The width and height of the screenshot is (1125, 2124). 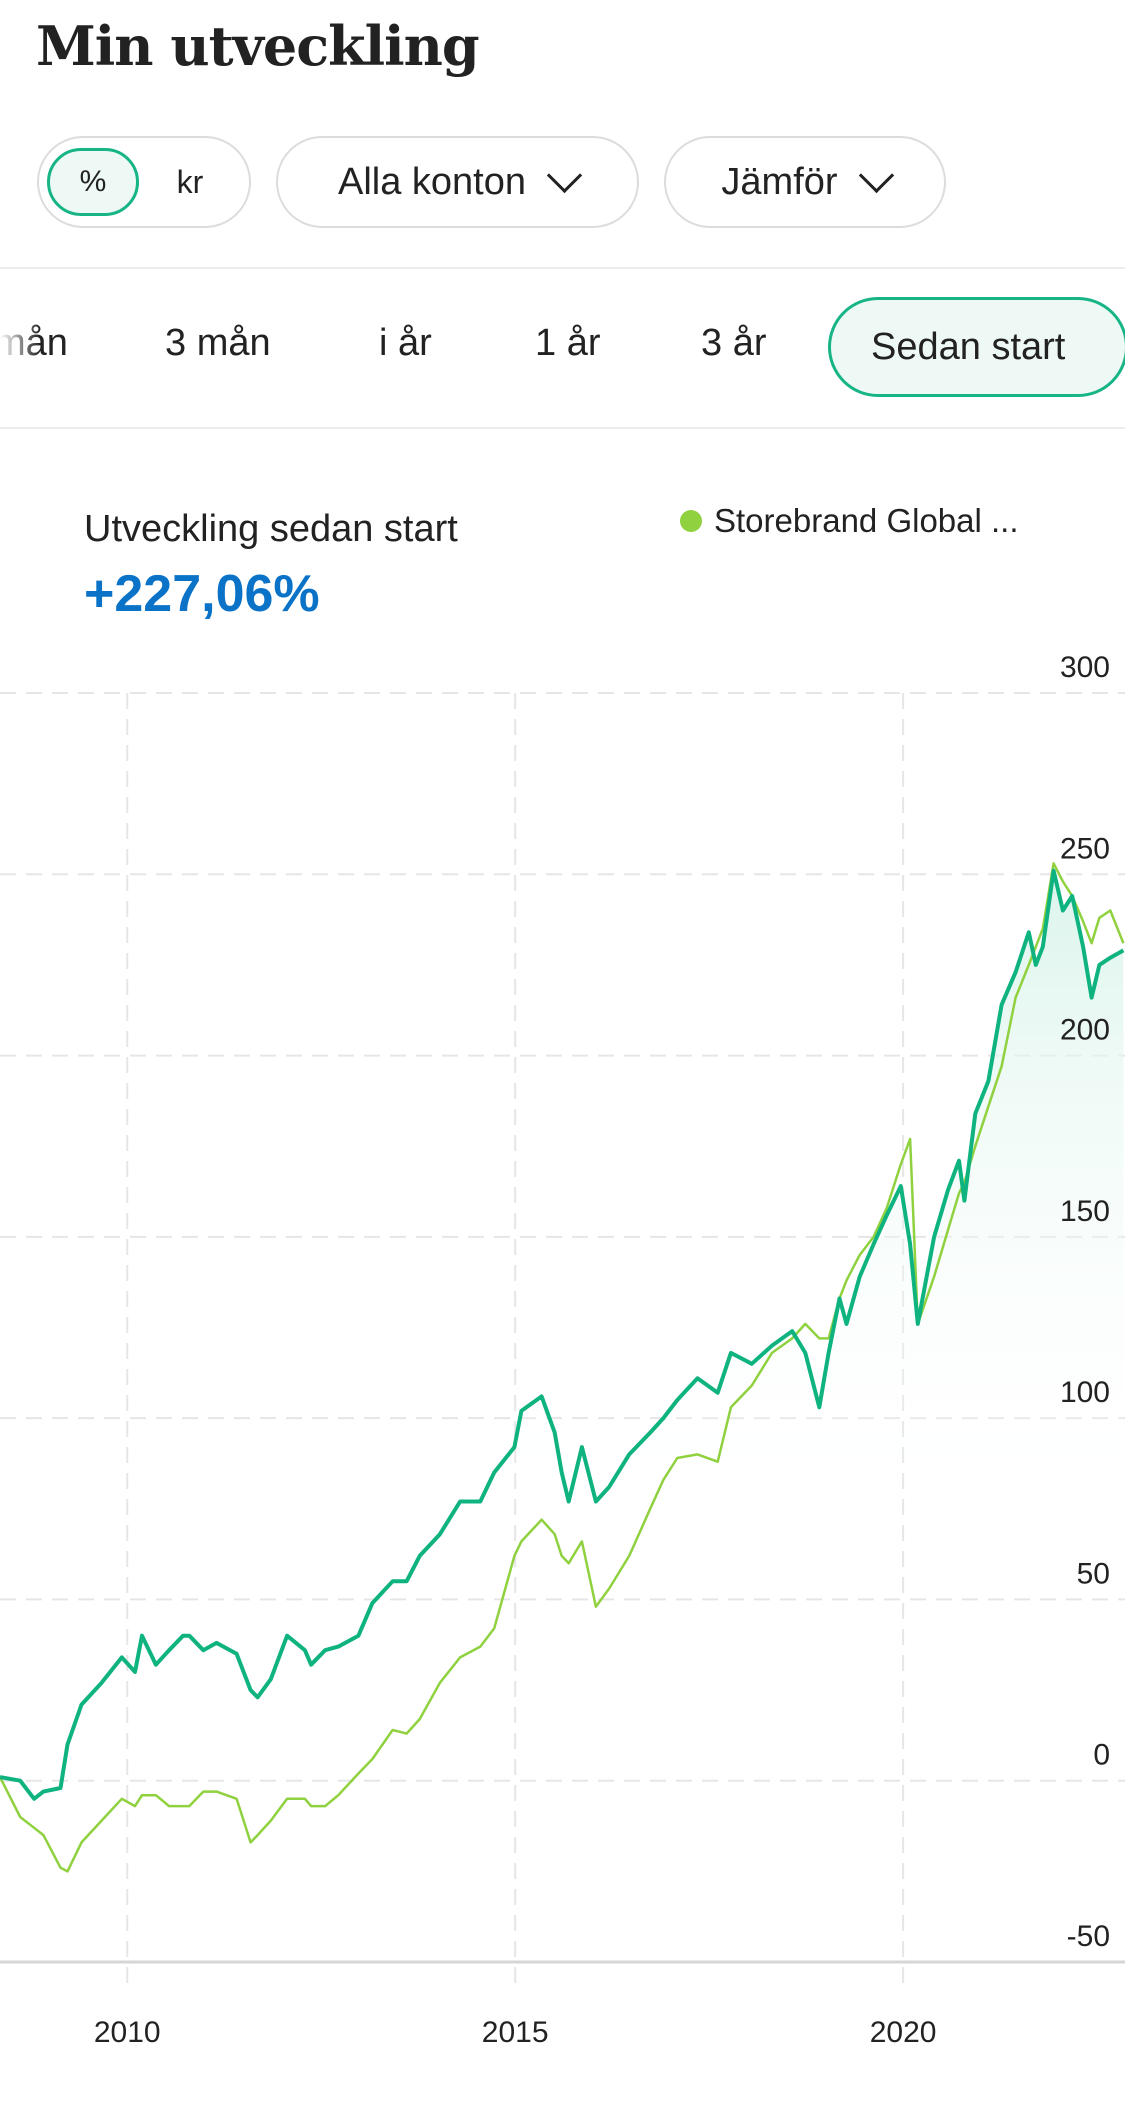 I want to click on y-tick-label: -50, so click(x=1088, y=1936).